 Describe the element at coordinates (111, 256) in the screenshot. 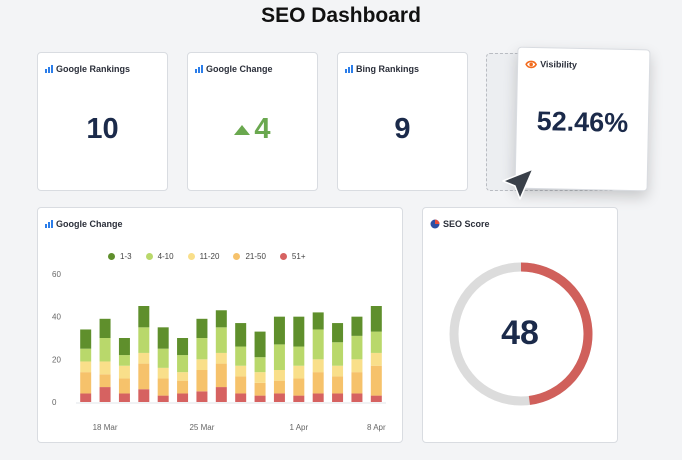

I see `legend-swatch` at that location.